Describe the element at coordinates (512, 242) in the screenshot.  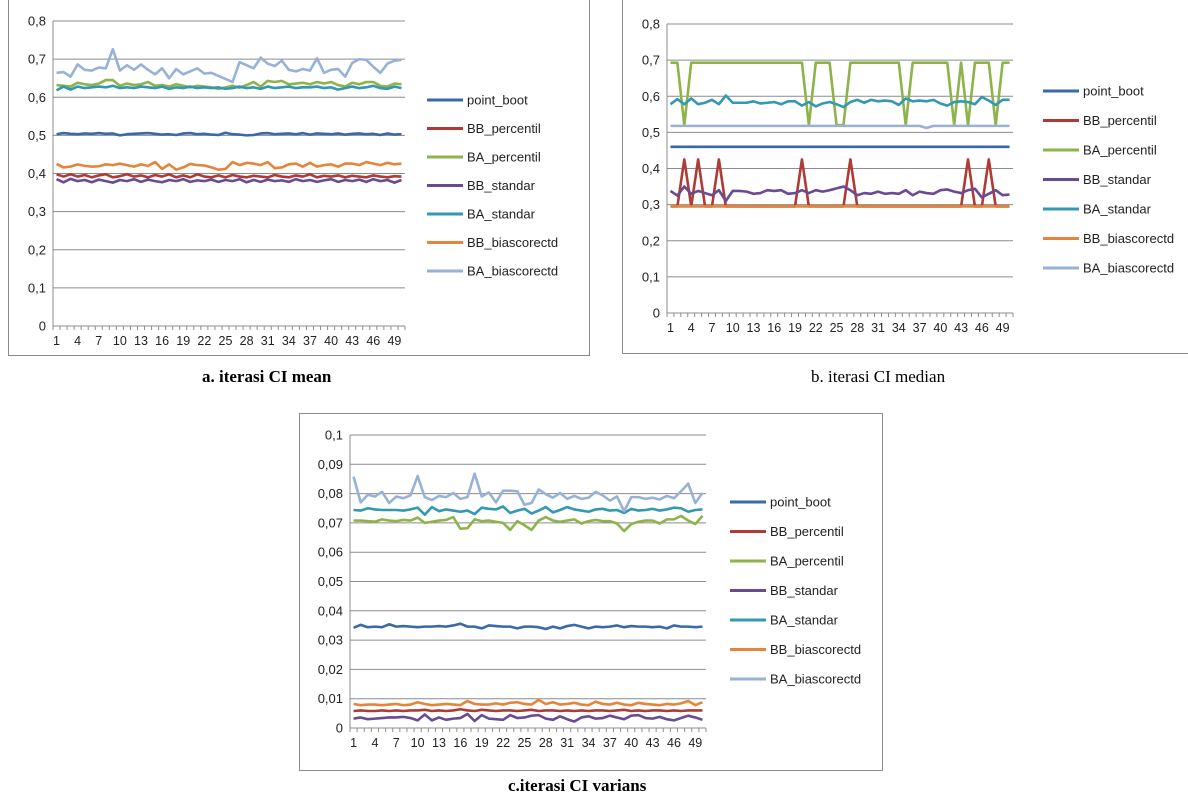
I see `legend-label: BB_biascorectd` at that location.